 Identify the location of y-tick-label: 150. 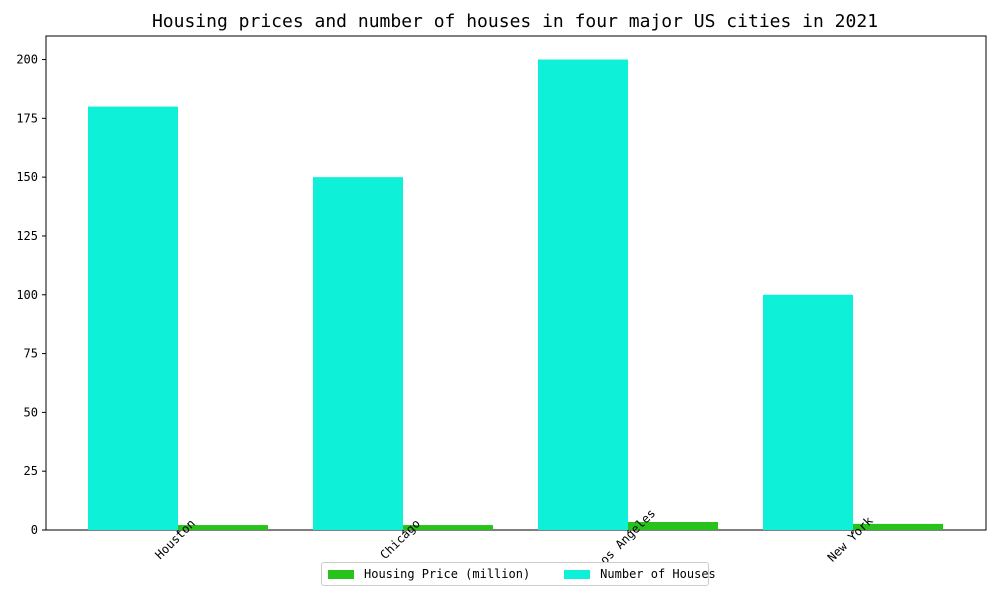
(27, 177).